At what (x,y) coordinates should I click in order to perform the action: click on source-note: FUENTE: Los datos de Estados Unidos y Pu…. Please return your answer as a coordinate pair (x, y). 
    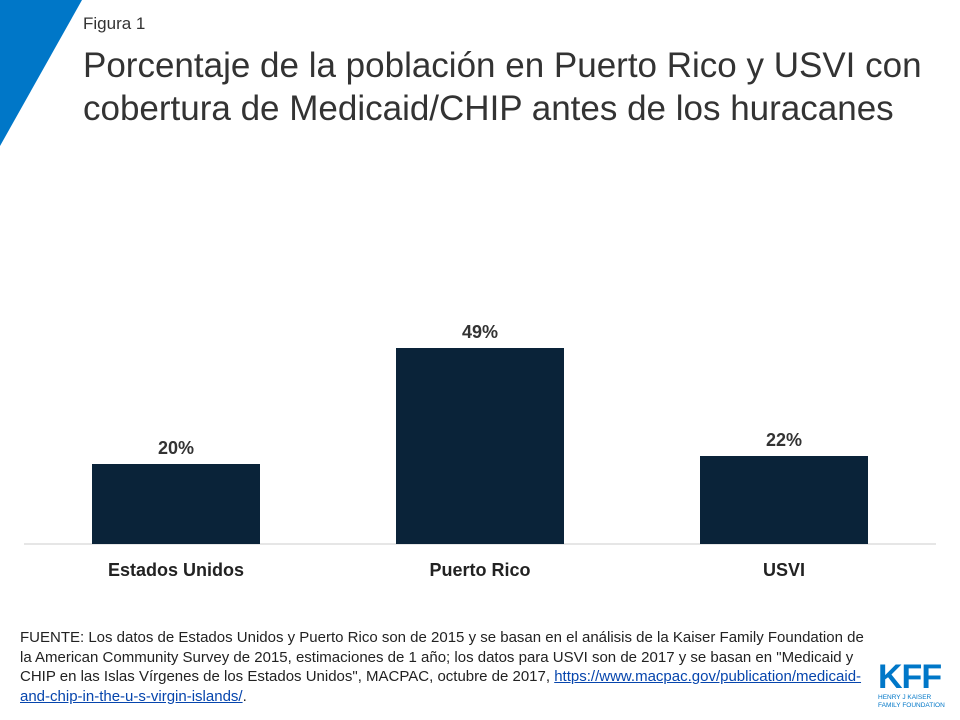
    Looking at the image, I should click on (445, 667).